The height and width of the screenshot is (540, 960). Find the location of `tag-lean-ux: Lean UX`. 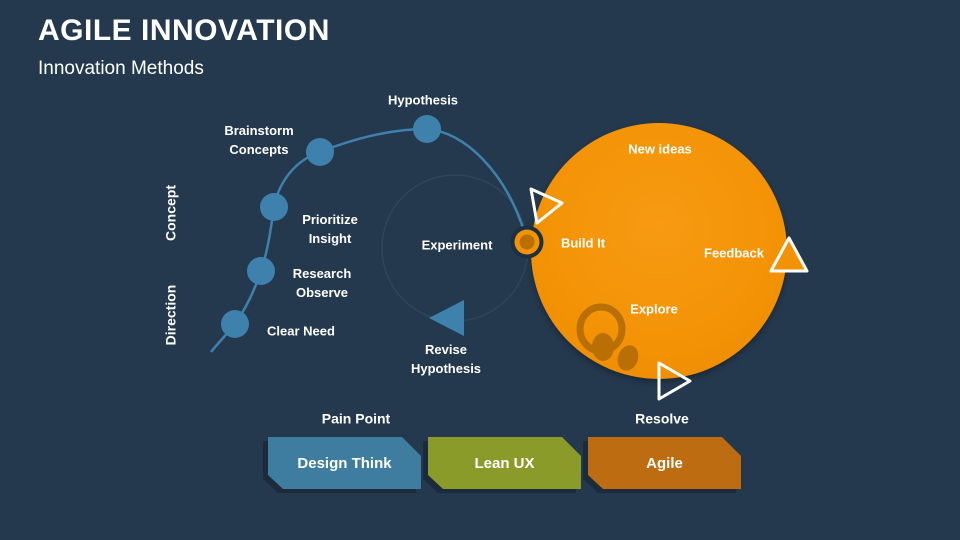

tag-lean-ux: Lean UX is located at coordinates (504, 463).